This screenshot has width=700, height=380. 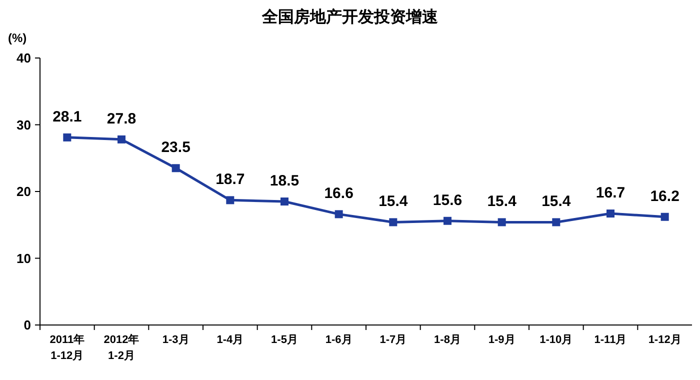 What do you see at coordinates (447, 340) in the screenshot?
I see `x-tick-label: 1-8月` at bounding box center [447, 340].